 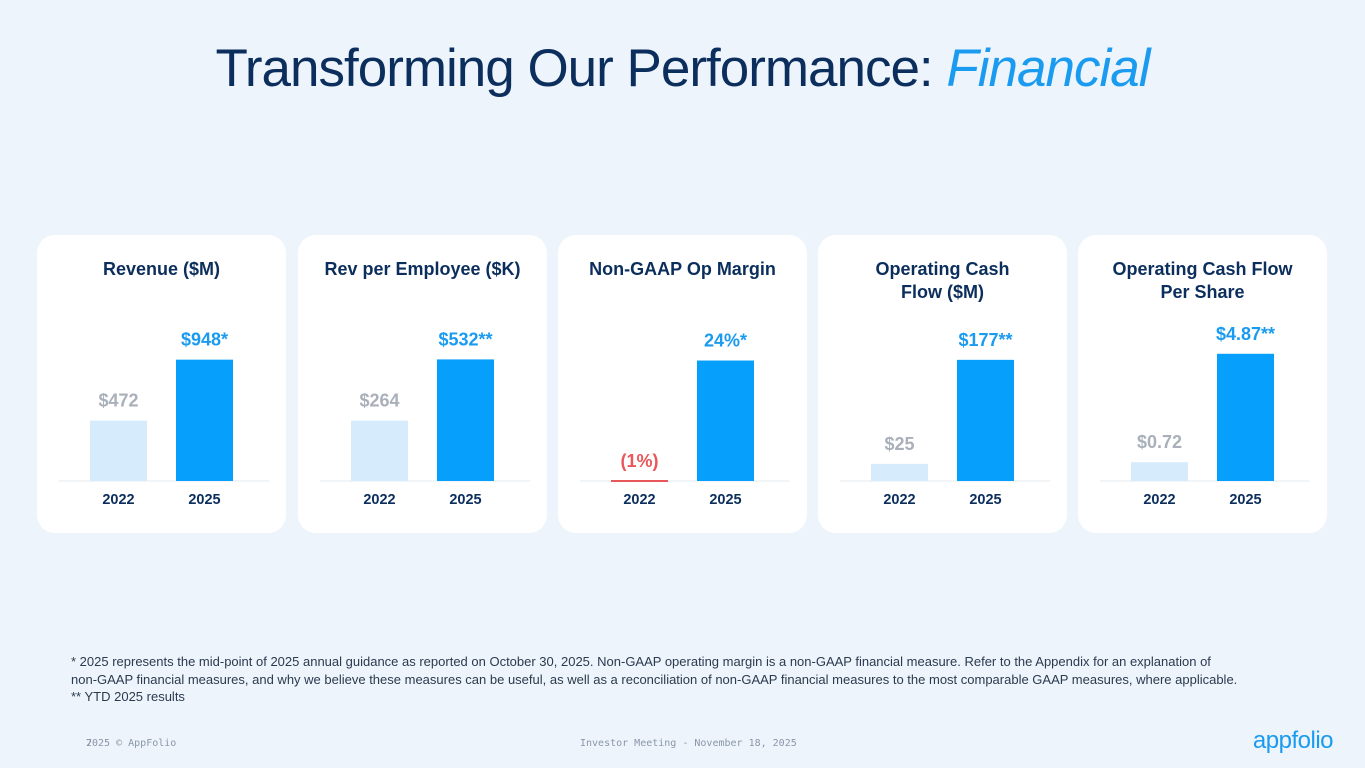 I want to click on title-main: Transforming Our Performance:, so click(x=581, y=68).